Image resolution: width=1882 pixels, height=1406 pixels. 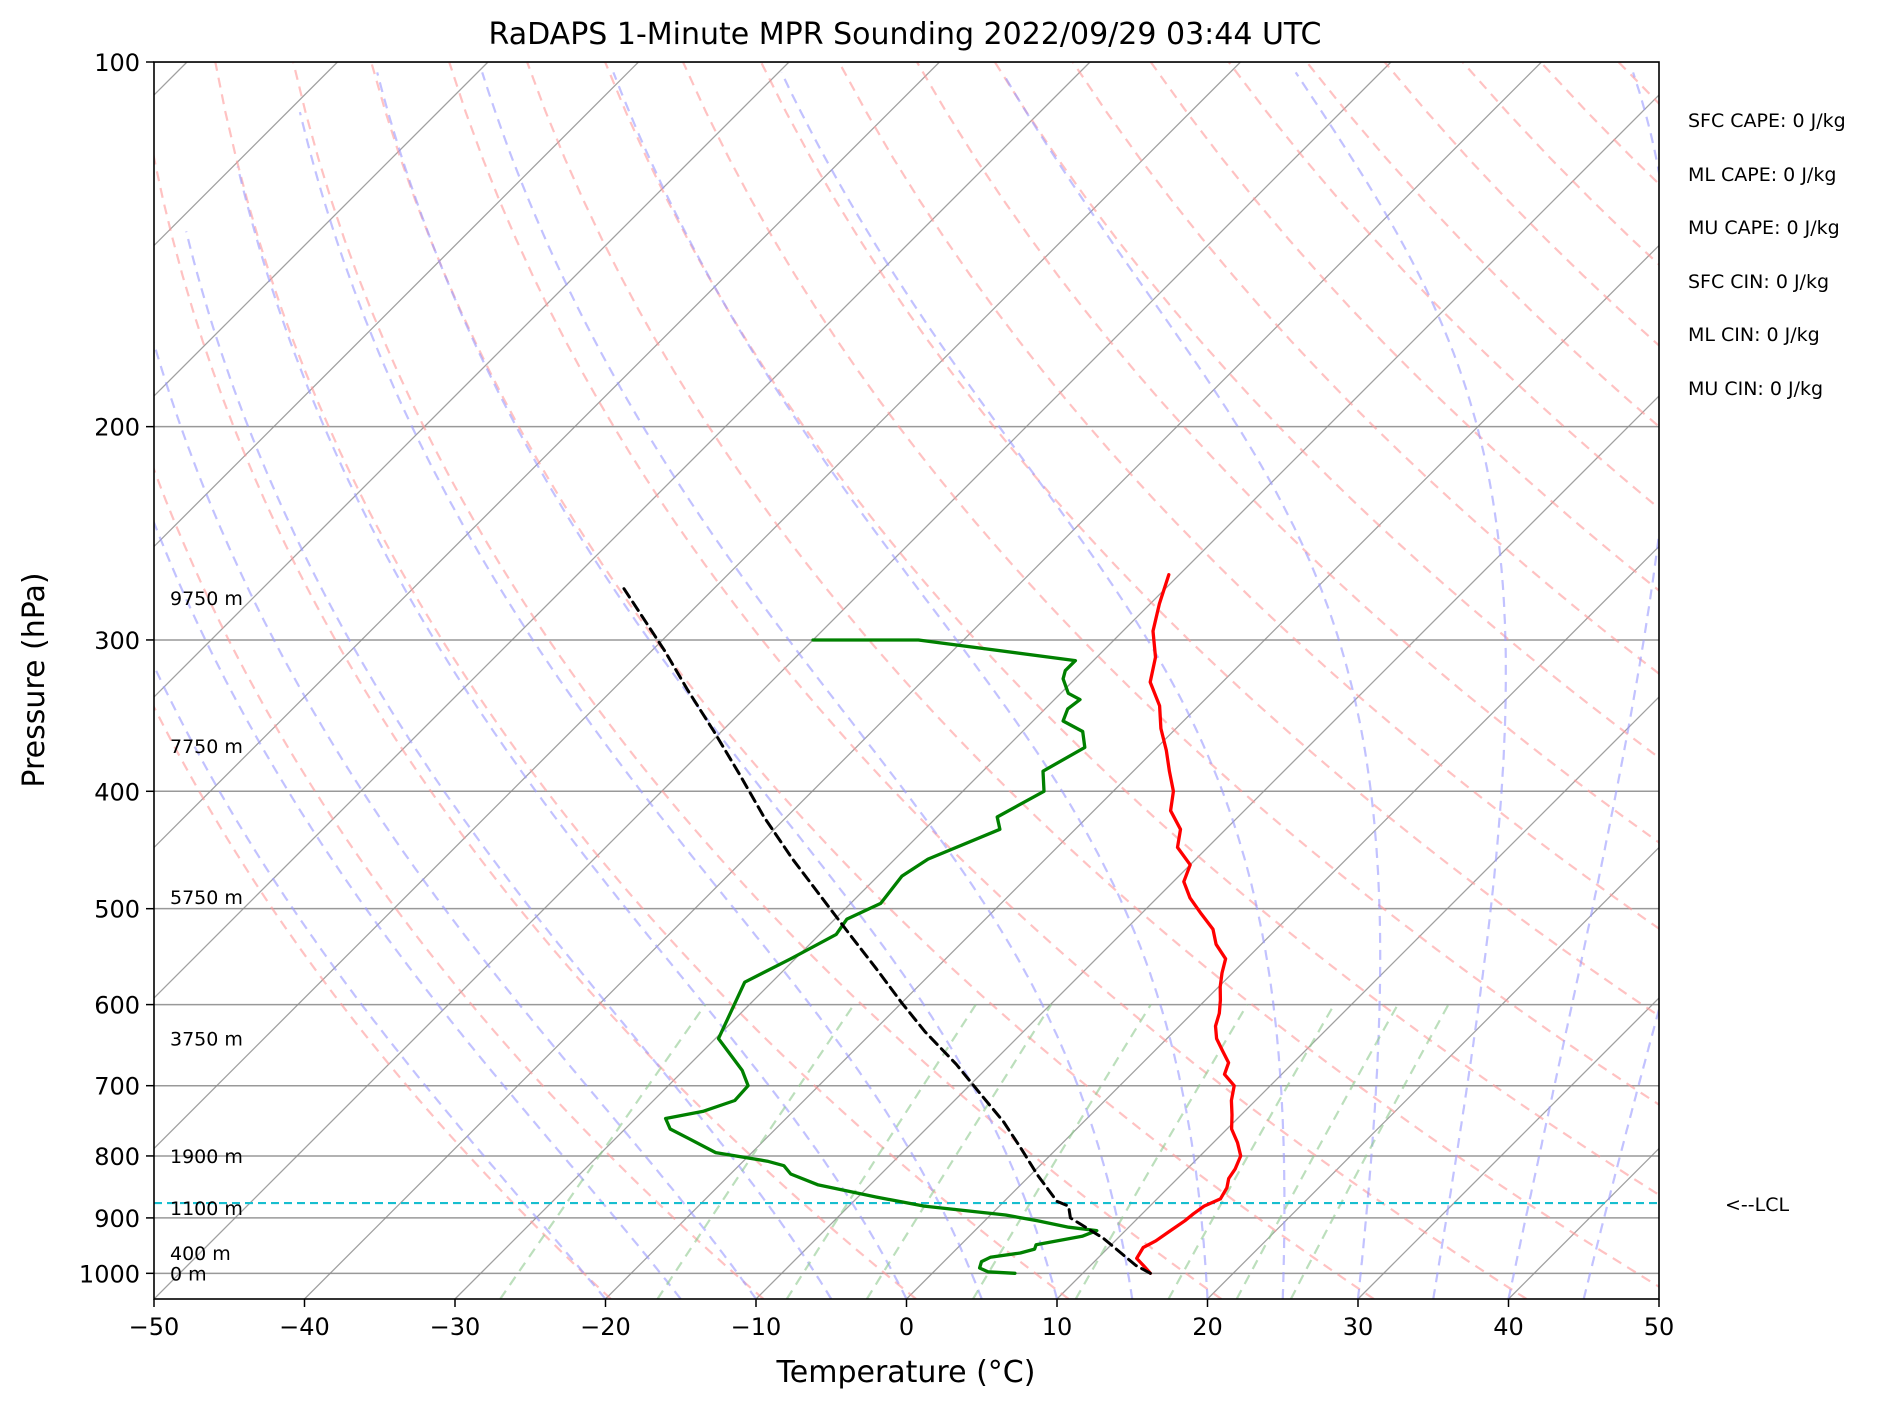 I want to click on y-axis-label: Pressure (hPa), so click(x=34, y=679).